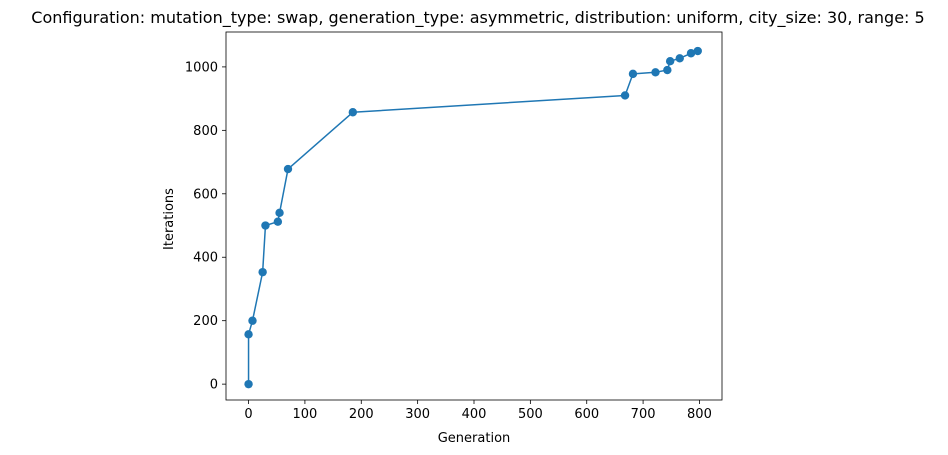 The height and width of the screenshot is (455, 948). What do you see at coordinates (205, 131) in the screenshot?
I see `y-tick-label: 800` at bounding box center [205, 131].